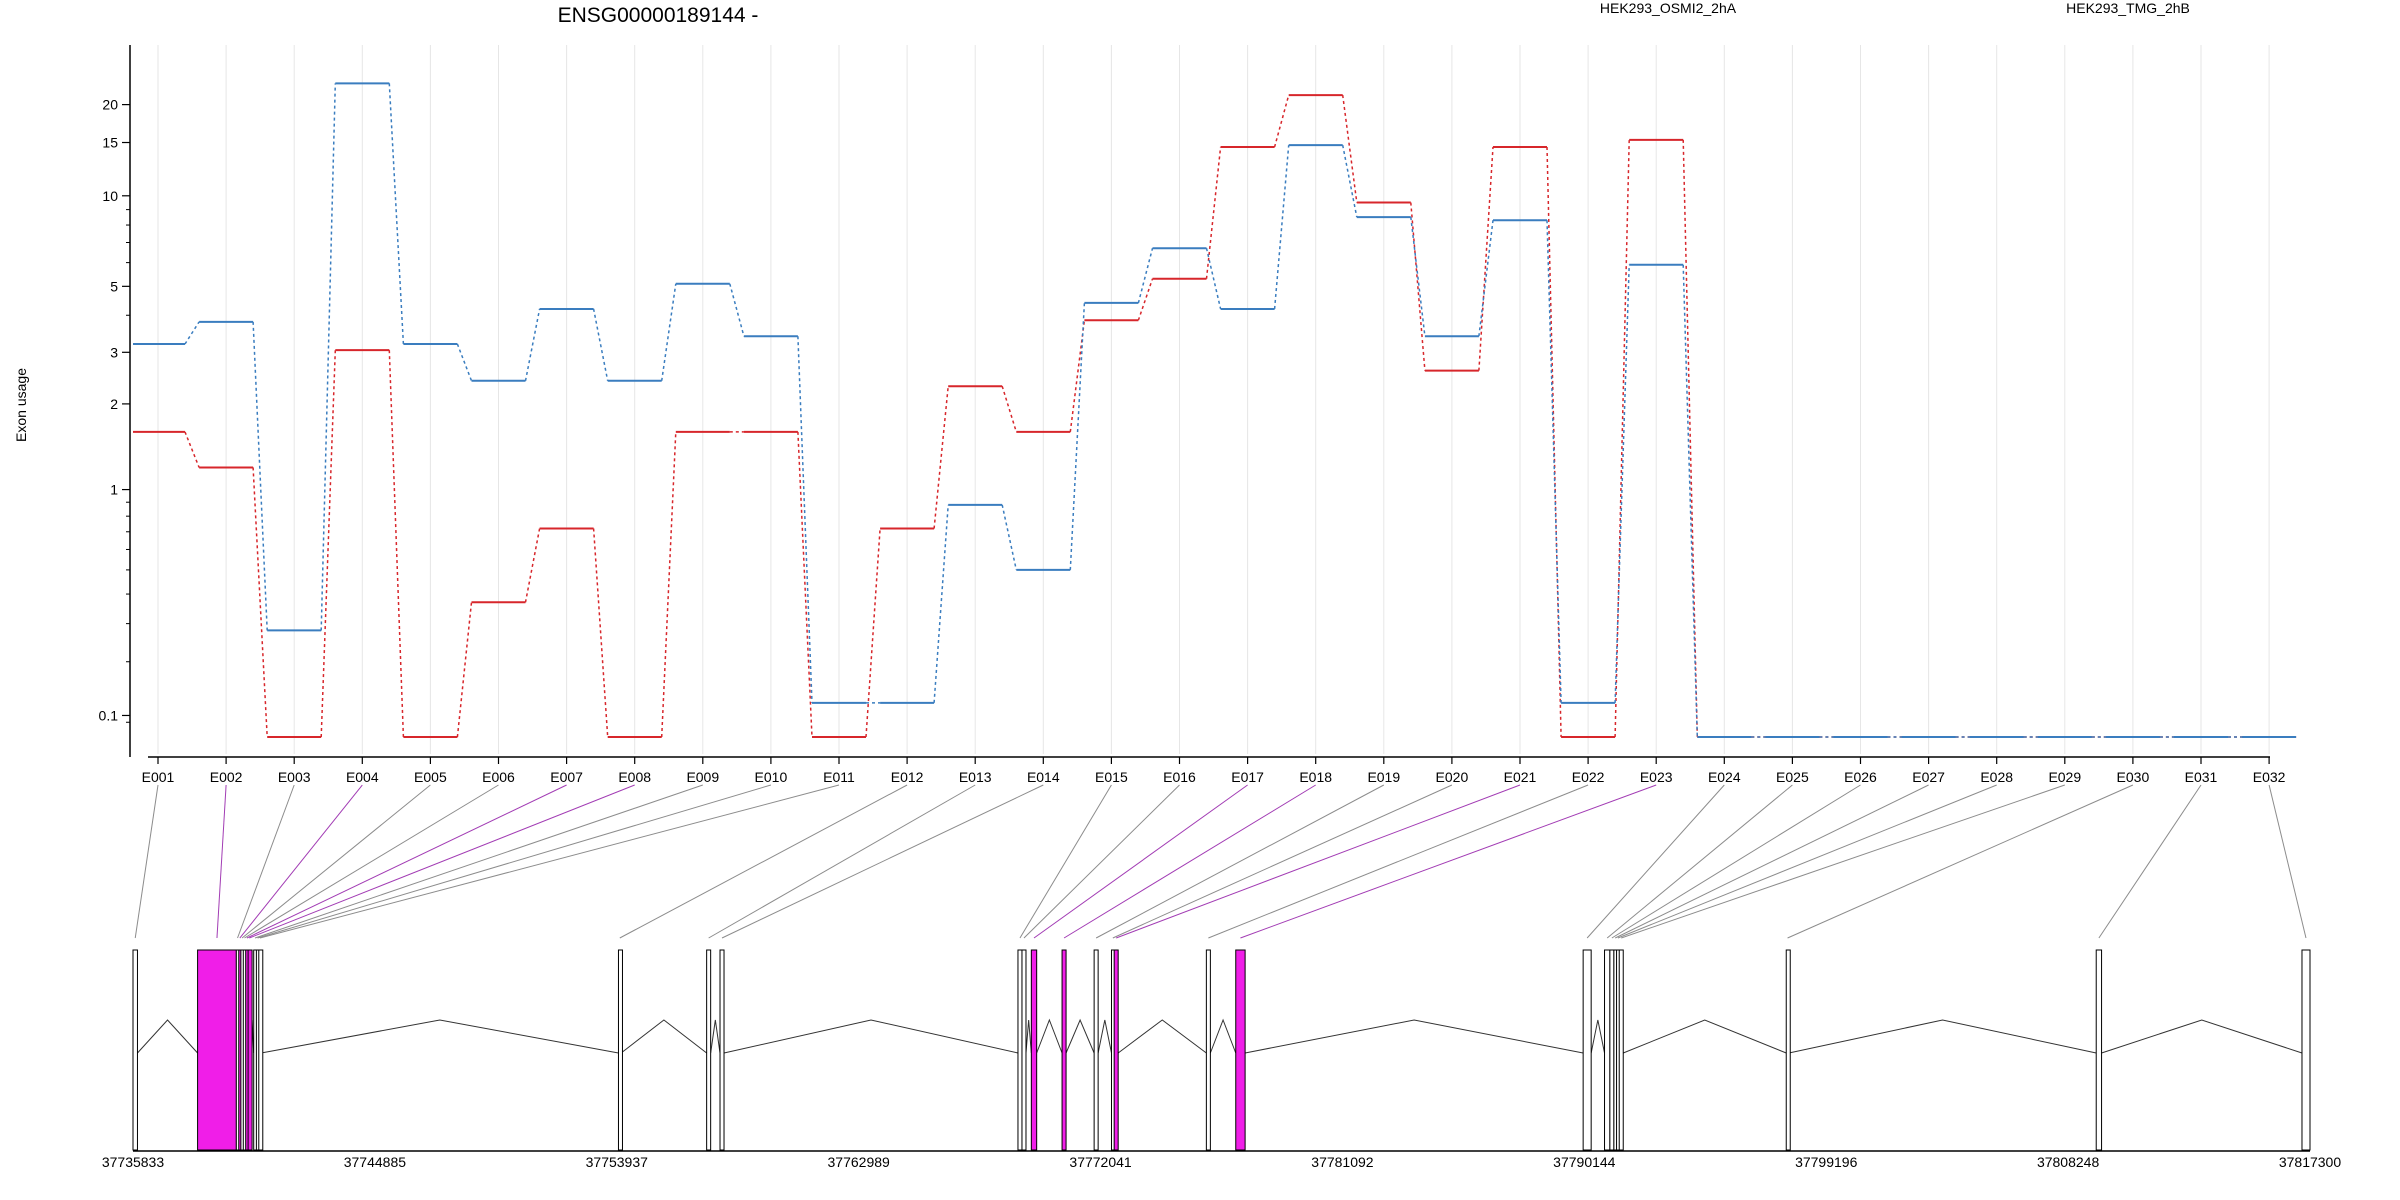  I want to click on y-tick-label: 15, so click(110, 143).